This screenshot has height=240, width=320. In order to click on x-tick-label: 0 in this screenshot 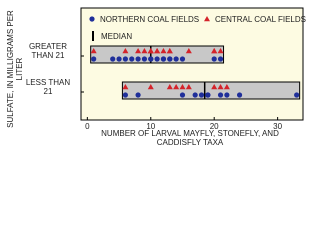, I will do `click(87, 126)`.